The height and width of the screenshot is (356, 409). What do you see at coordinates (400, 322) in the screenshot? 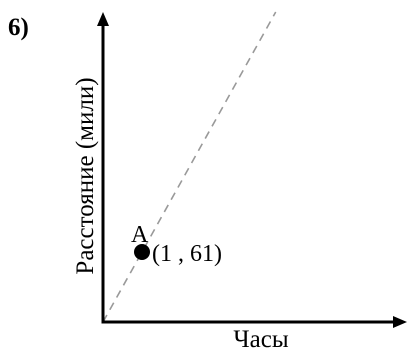
I see `x-axis-arrowhead` at bounding box center [400, 322].